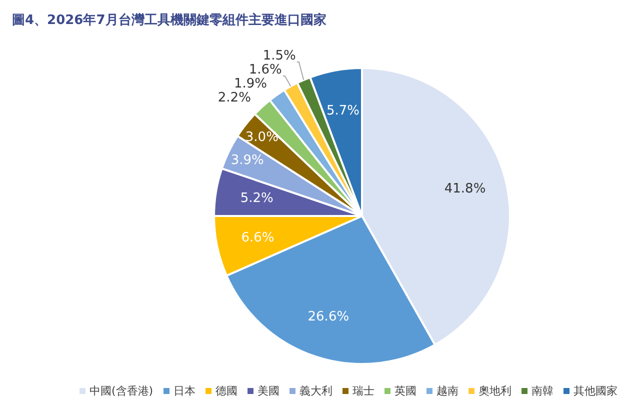 This screenshot has height=399, width=631. What do you see at coordinates (495, 391) in the screenshot?
I see `legend-label: 奧地利` at bounding box center [495, 391].